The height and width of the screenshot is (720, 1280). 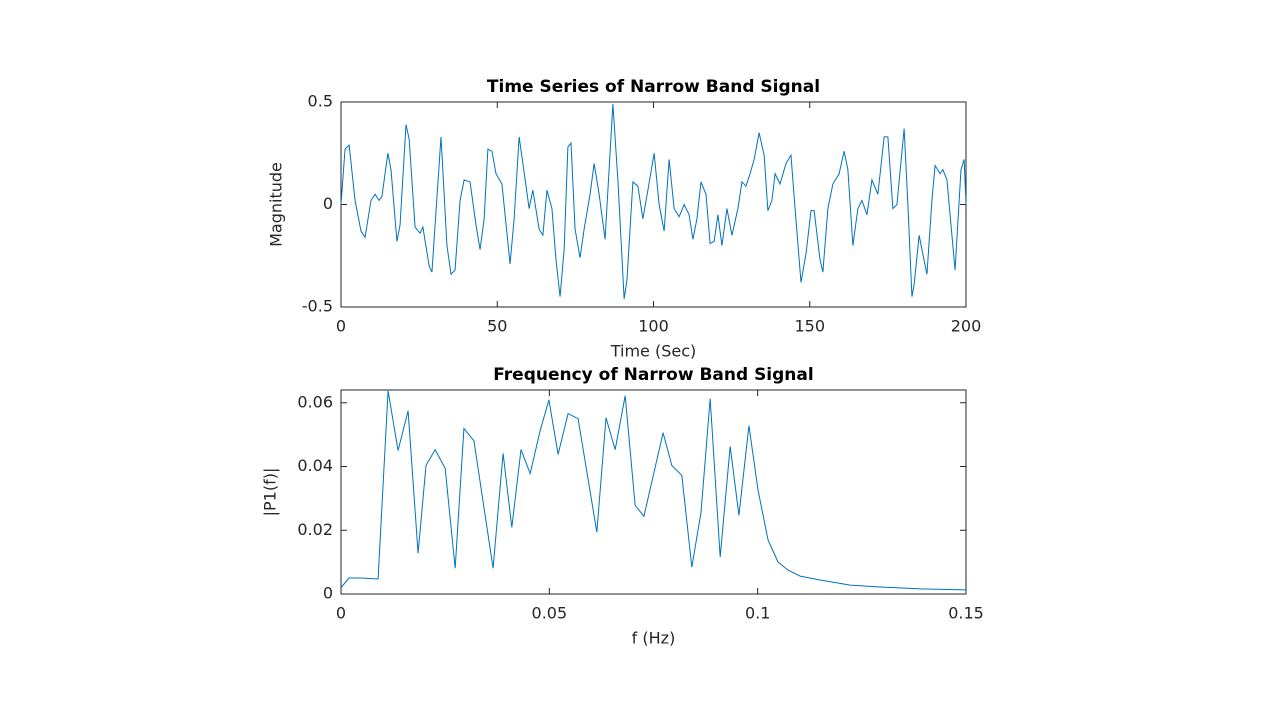 What do you see at coordinates (809, 326) in the screenshot?
I see `x-tick-label: 150` at bounding box center [809, 326].